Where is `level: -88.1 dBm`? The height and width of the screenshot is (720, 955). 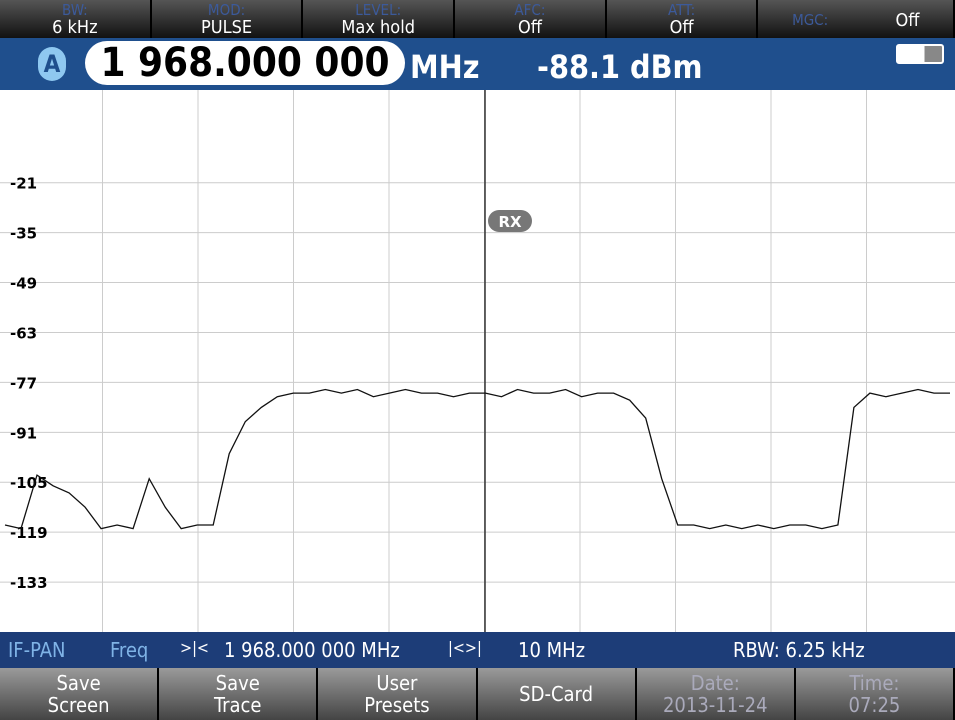 level: -88.1 dBm is located at coordinates (620, 67).